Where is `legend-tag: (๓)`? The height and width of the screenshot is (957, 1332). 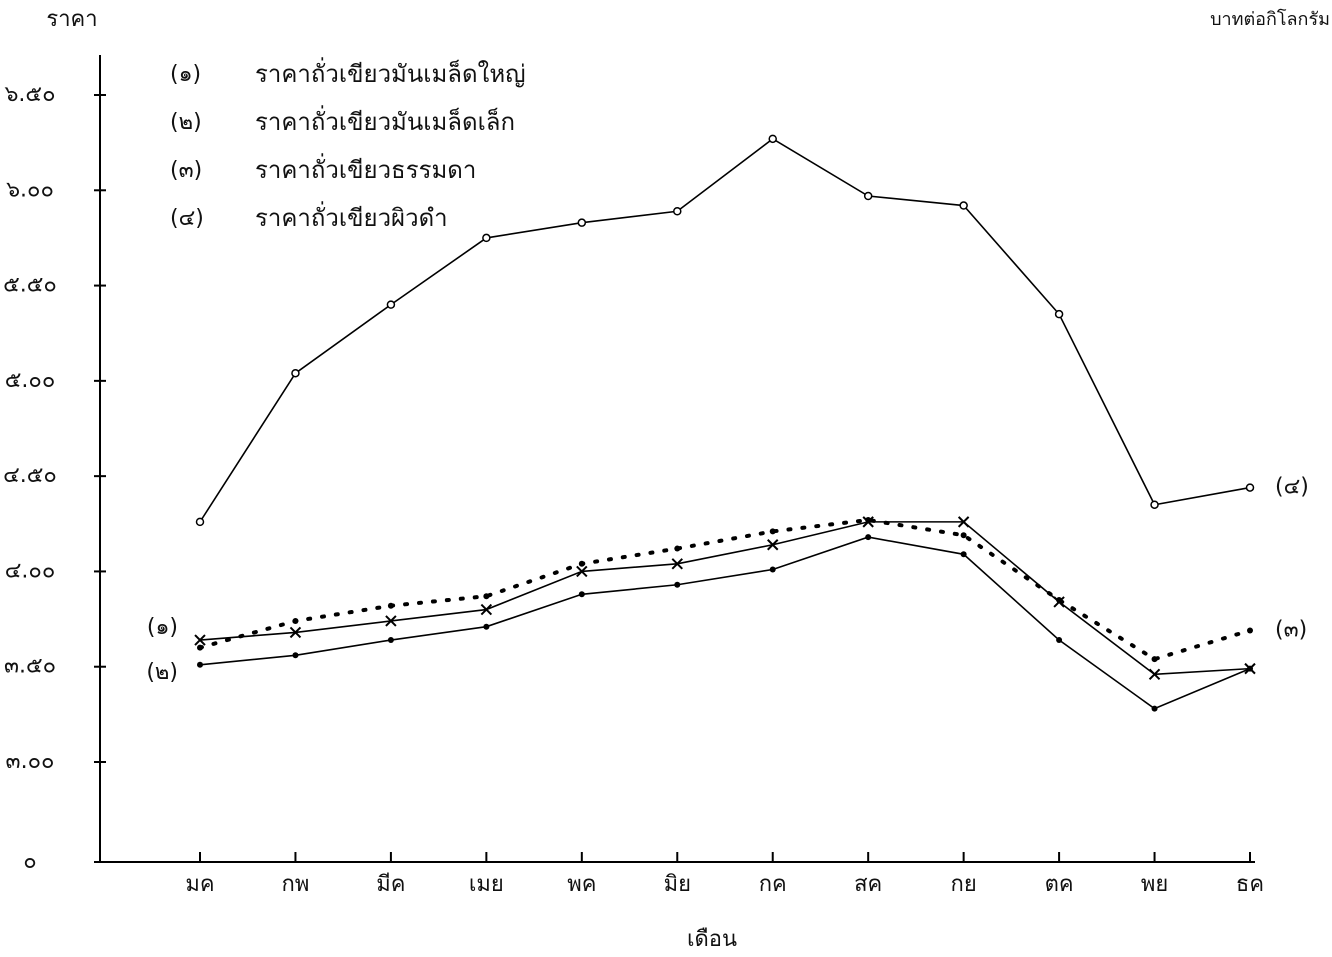
legend-tag: (๓) is located at coordinates (186, 170).